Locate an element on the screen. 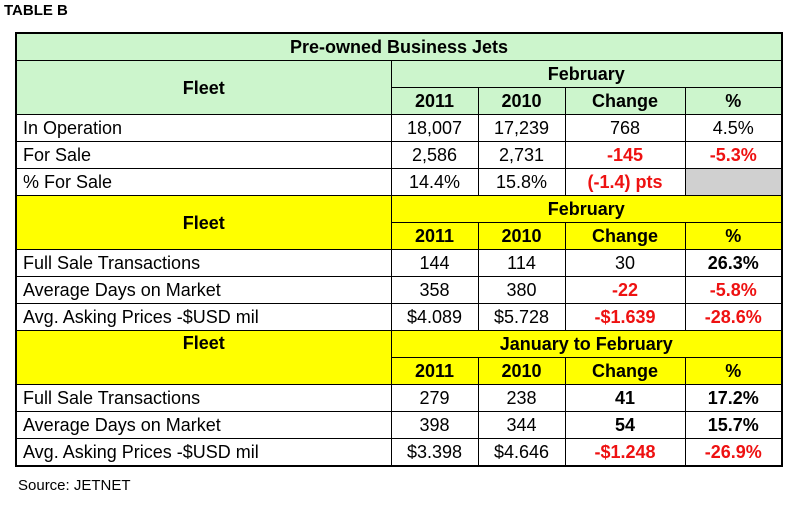 The width and height of the screenshot is (800, 511). cell-2010: 17,239 is located at coordinates (521, 128).